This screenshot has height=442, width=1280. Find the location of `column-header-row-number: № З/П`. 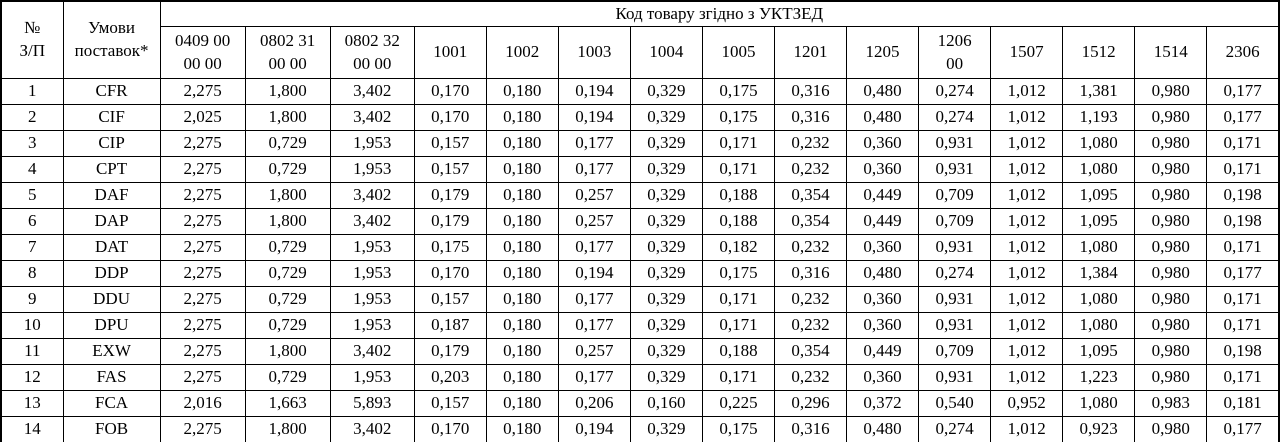

column-header-row-number: № З/П is located at coordinates (32, 39).